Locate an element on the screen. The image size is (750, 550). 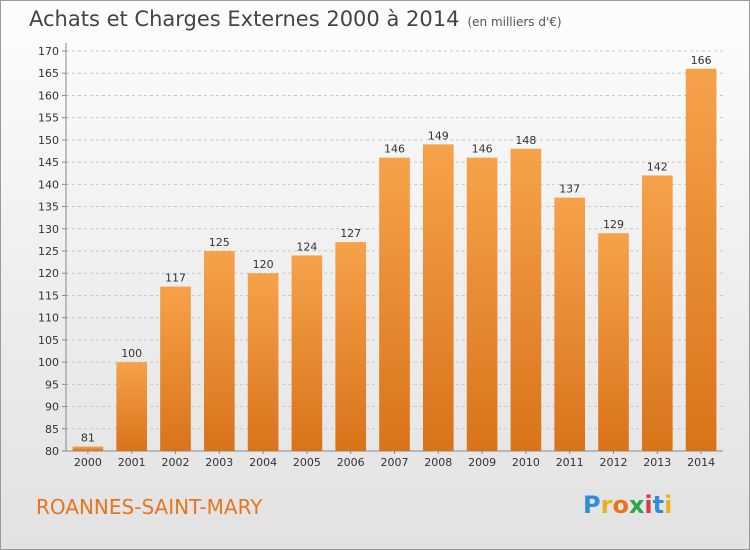
logo-letter: o is located at coordinates (620, 505).